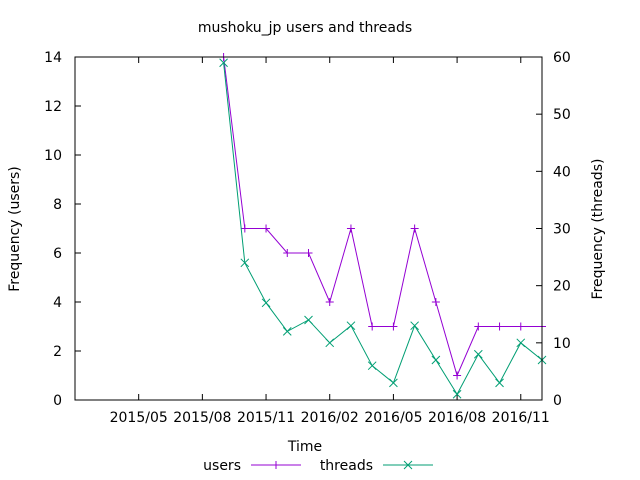 This screenshot has width=640, height=480. I want to click on x-tick-label: 2016/11, so click(521, 418).